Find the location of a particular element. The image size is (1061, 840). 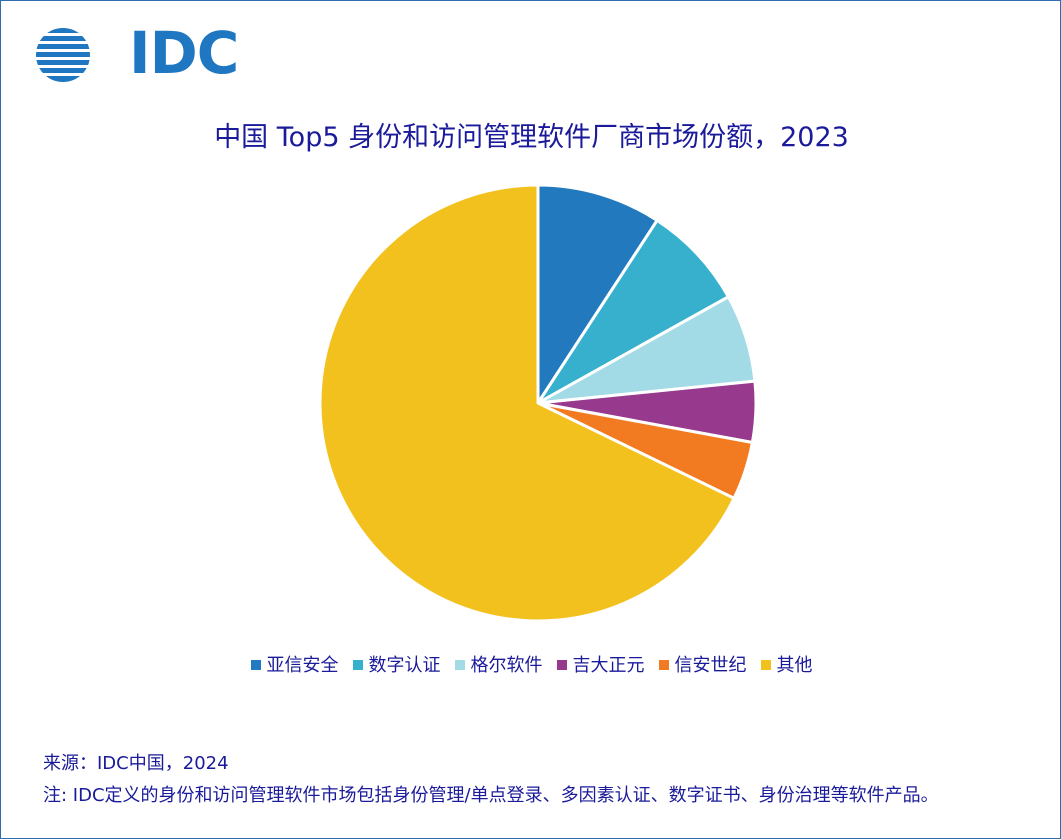

idc-logo: IDC is located at coordinates (137, 54).